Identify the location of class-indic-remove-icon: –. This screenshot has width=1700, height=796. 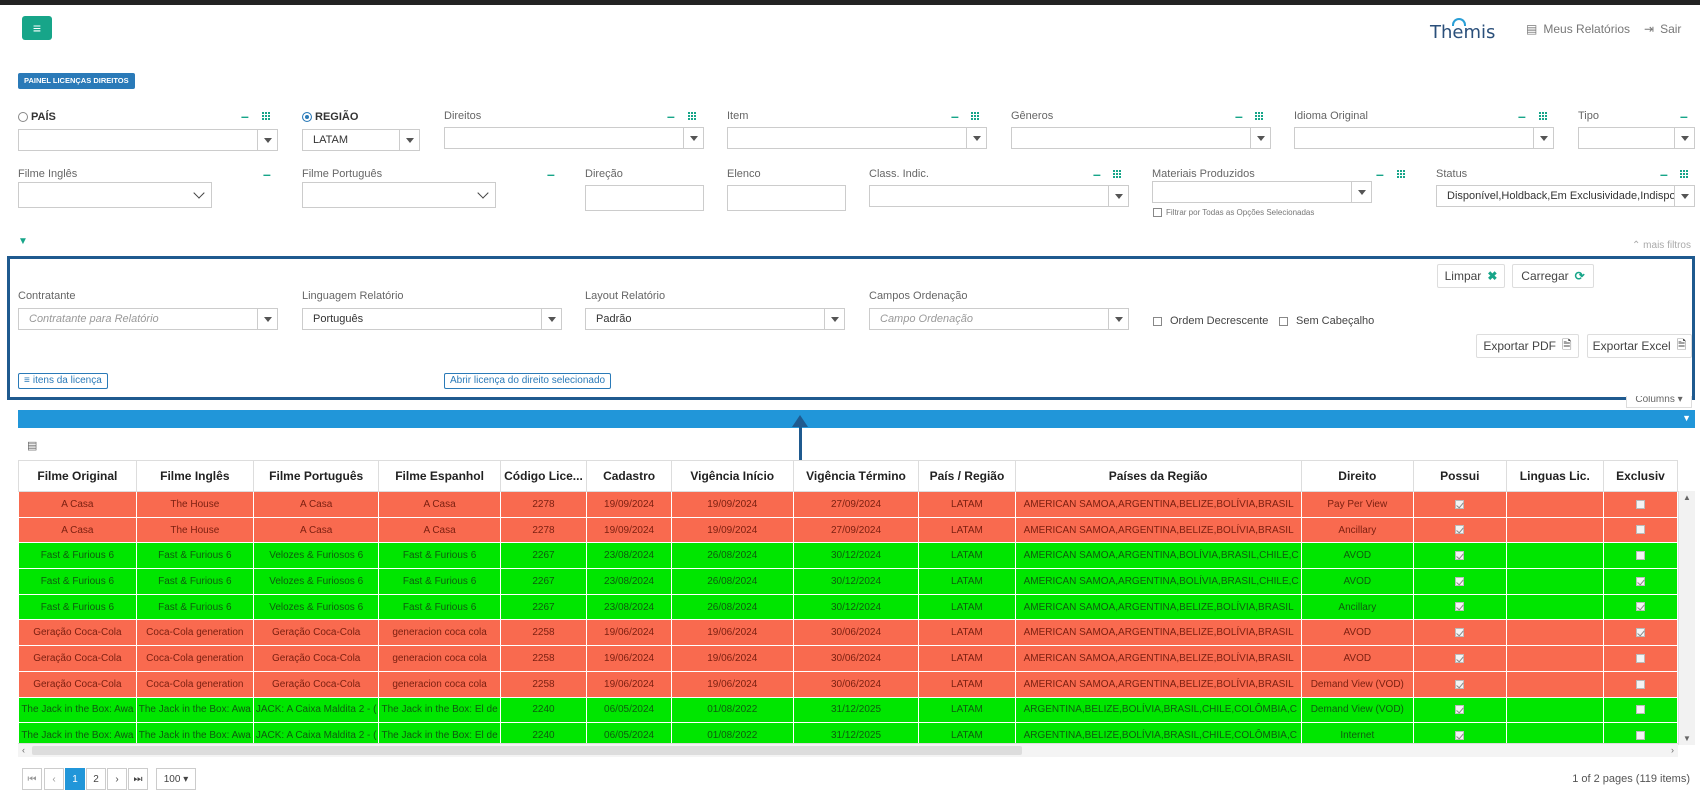
(1097, 174).